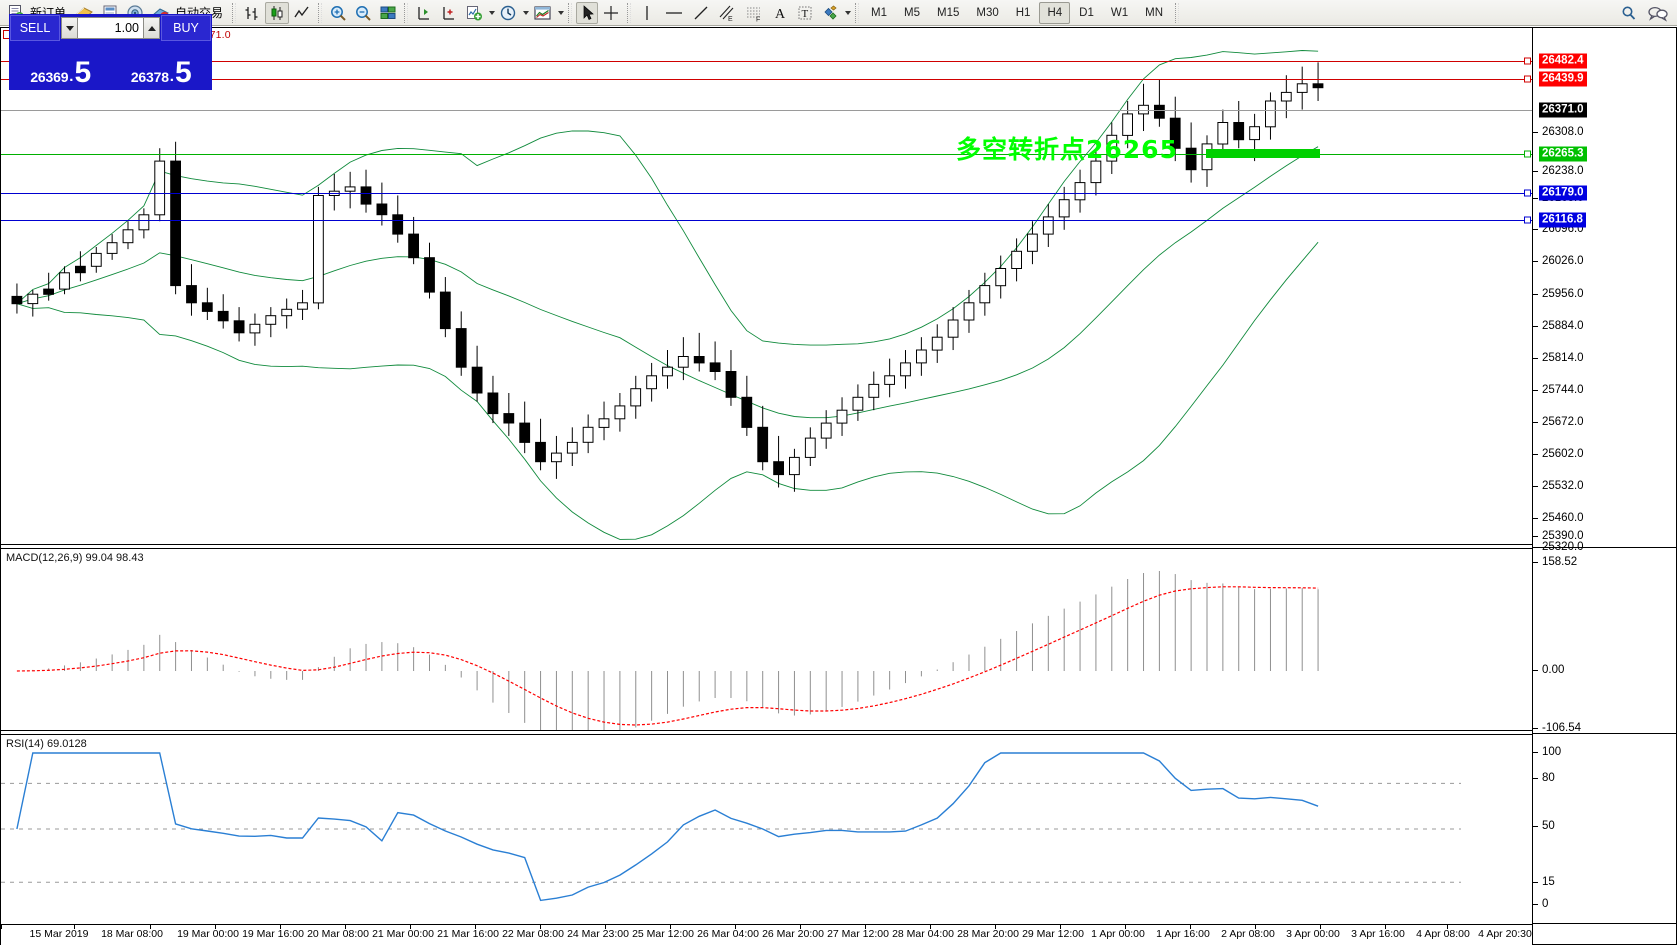  What do you see at coordinates (848, 12) in the screenshot?
I see `shapes-dropdown-caret` at bounding box center [848, 12].